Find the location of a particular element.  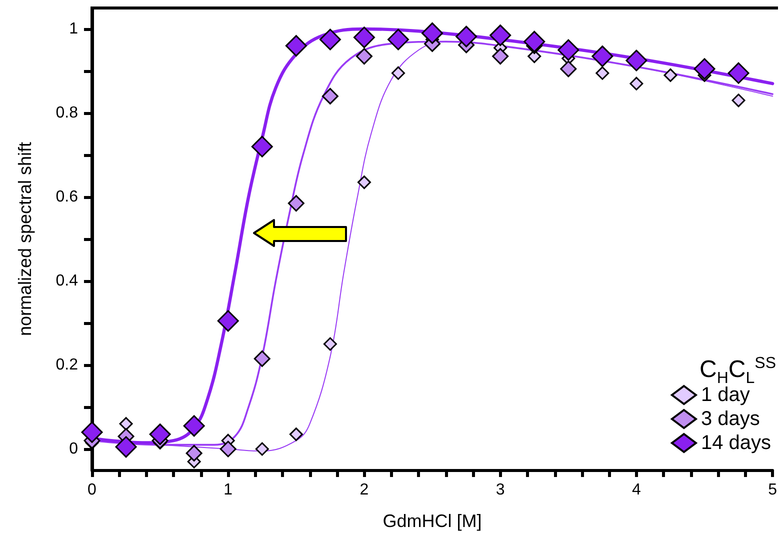

x-tick-label: 4 is located at coordinates (636, 490).